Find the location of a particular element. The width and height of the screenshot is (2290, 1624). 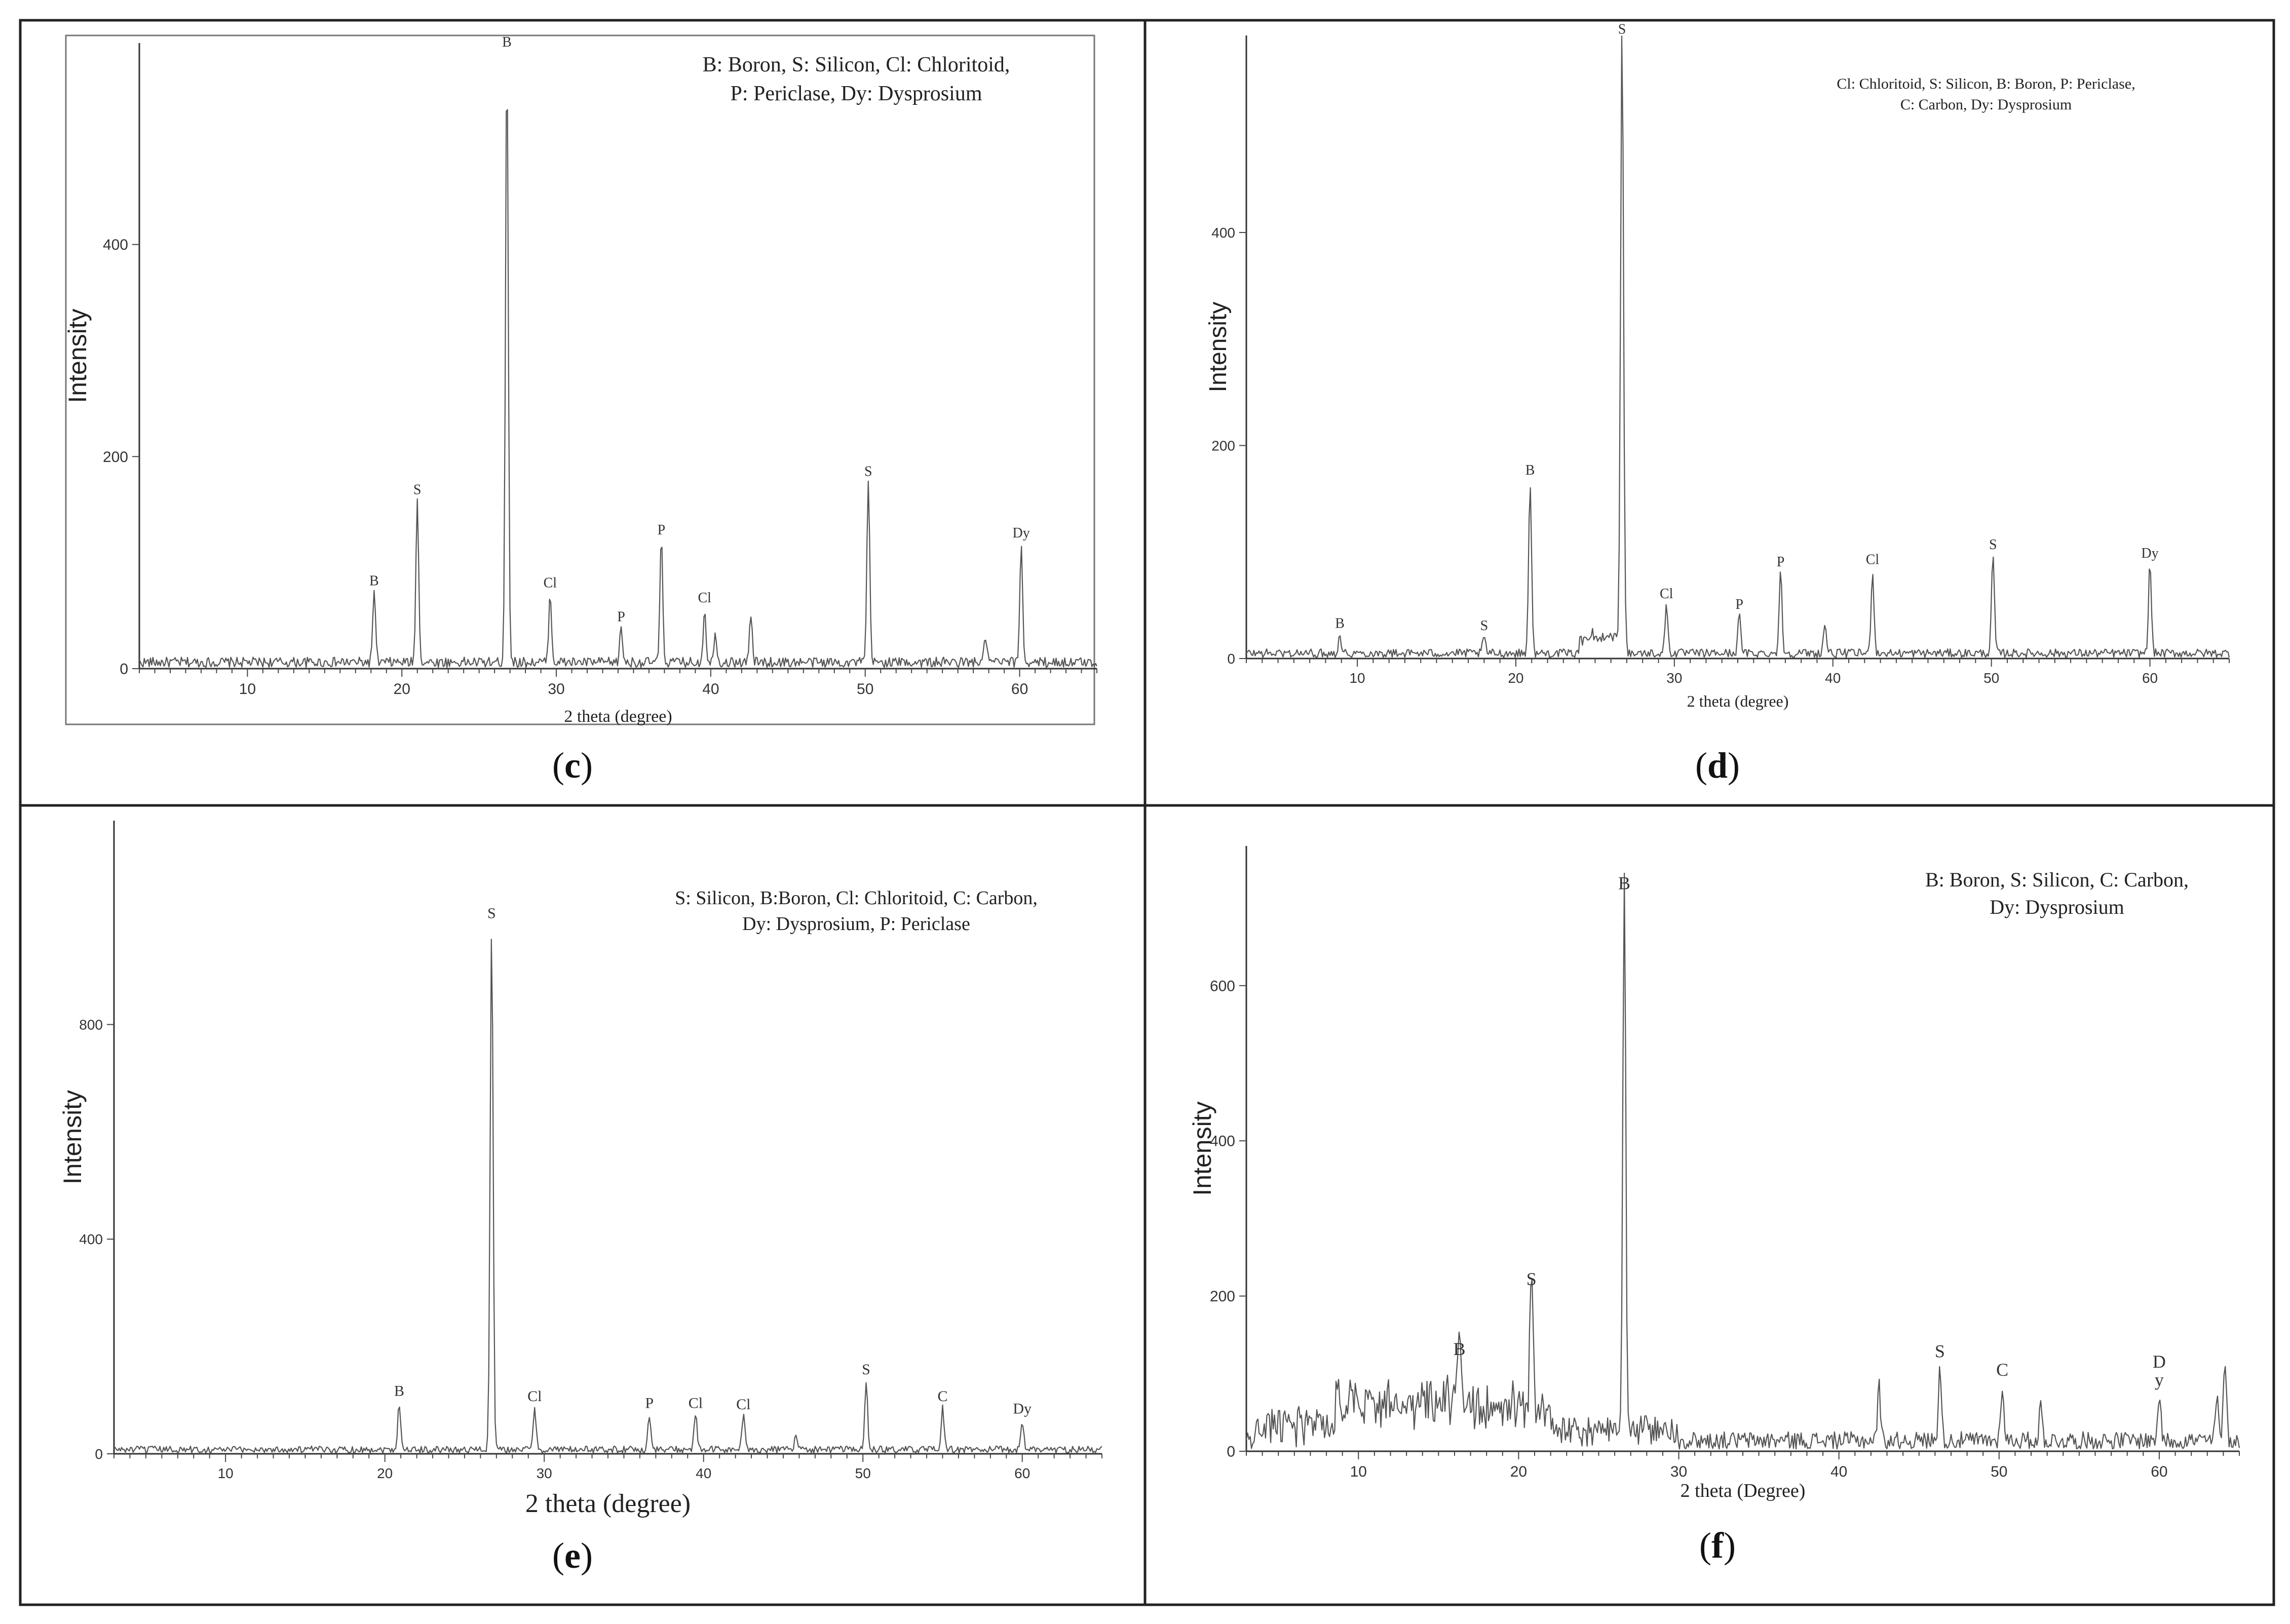

x-tick-label-f: 40 is located at coordinates (1838, 1471).